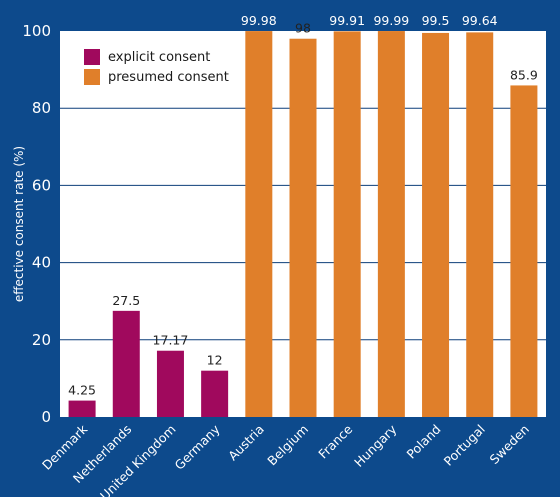 This screenshot has width=560, height=497. Describe the element at coordinates (82, 408) in the screenshot. I see `bar-denmark` at that location.